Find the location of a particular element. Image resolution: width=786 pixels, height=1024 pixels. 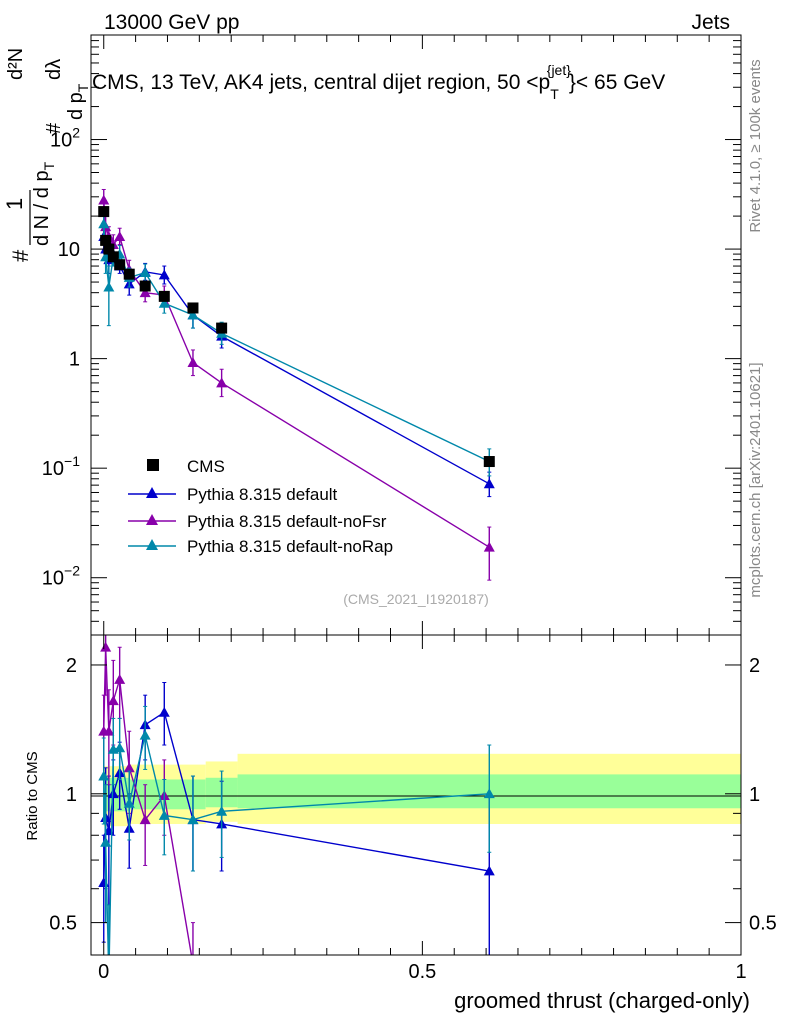

ratio-y-tick-label-right: 1 is located at coordinates (754, 795).